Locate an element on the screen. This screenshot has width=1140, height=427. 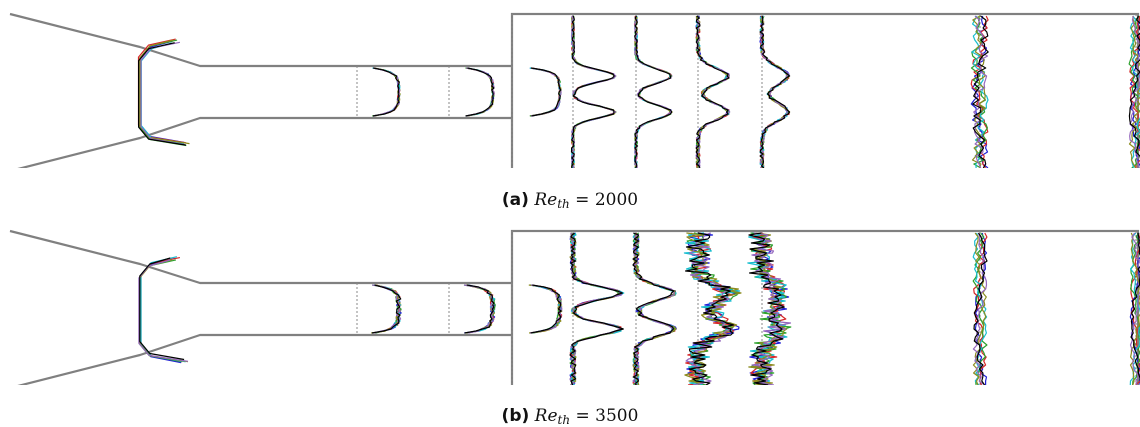
caption-b-label: (b) is located at coordinates (516, 416).